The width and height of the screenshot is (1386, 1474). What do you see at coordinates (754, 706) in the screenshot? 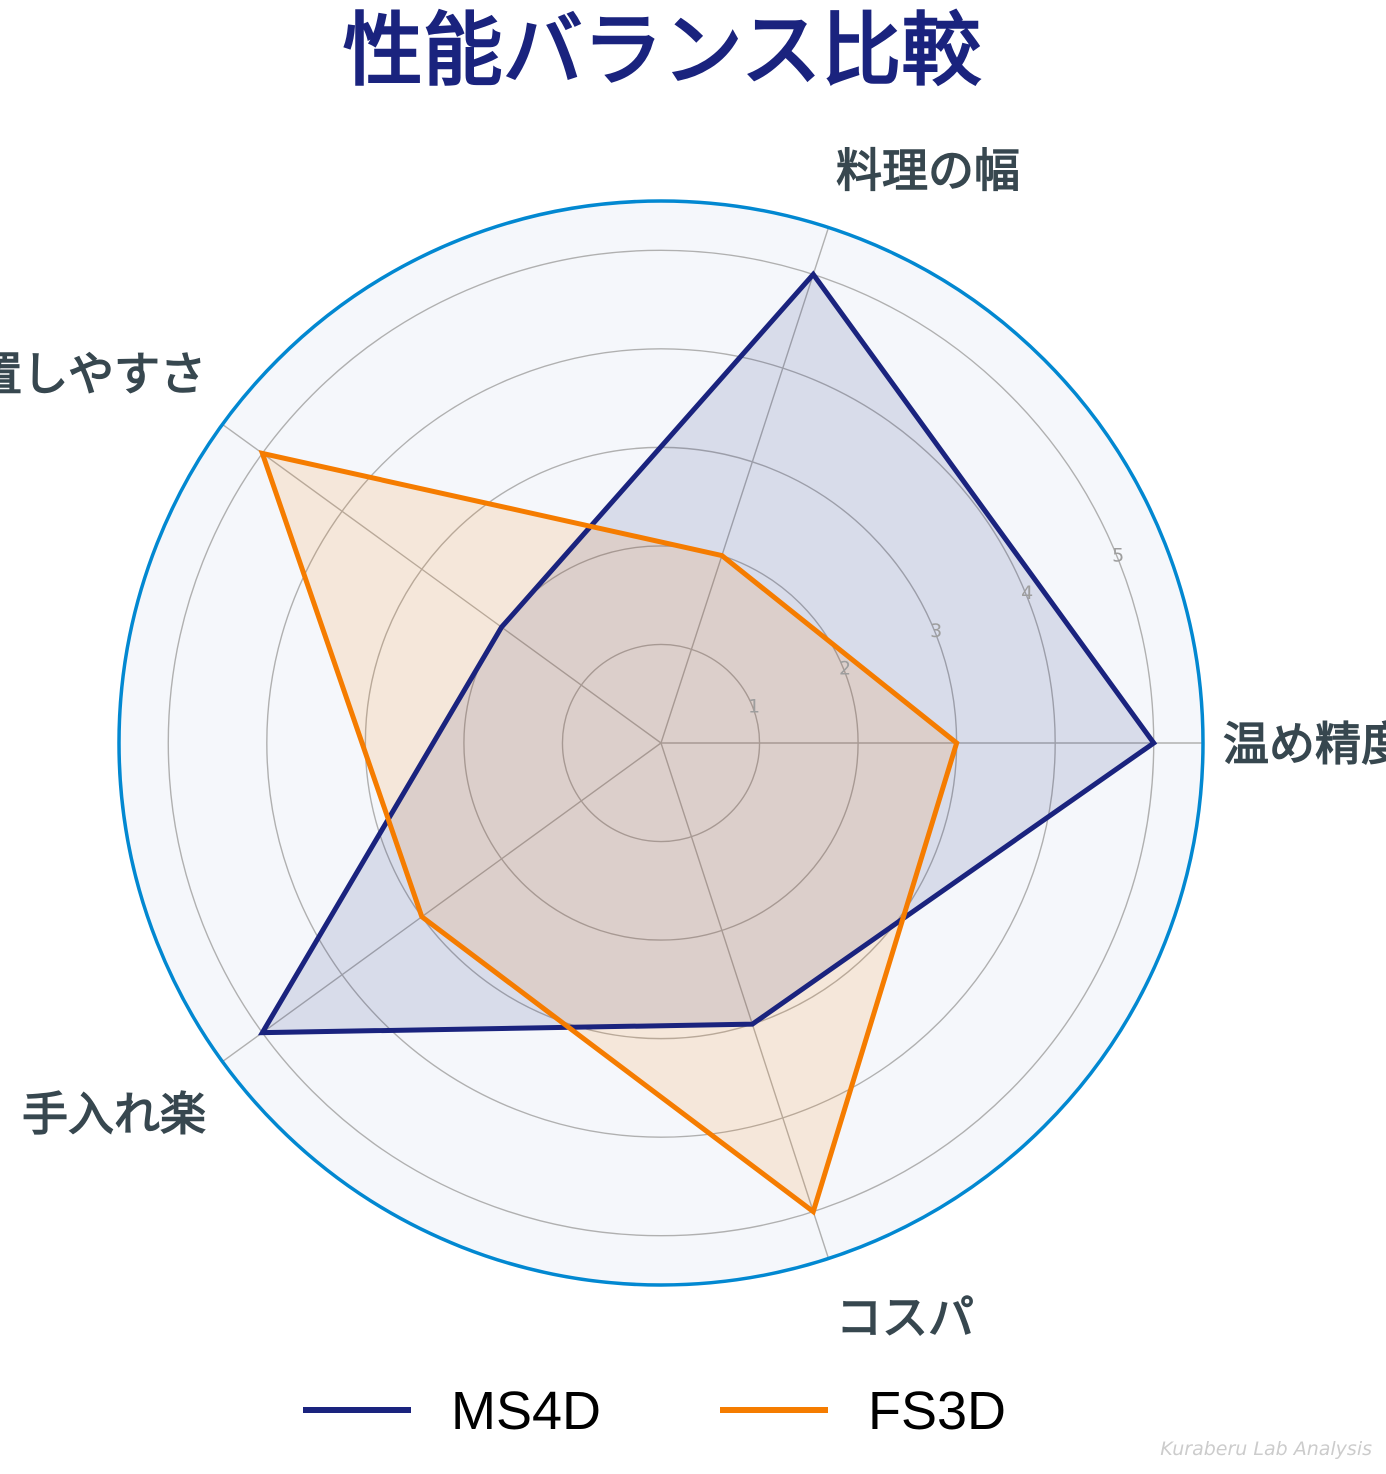
I see `tick-label: 1` at bounding box center [754, 706].